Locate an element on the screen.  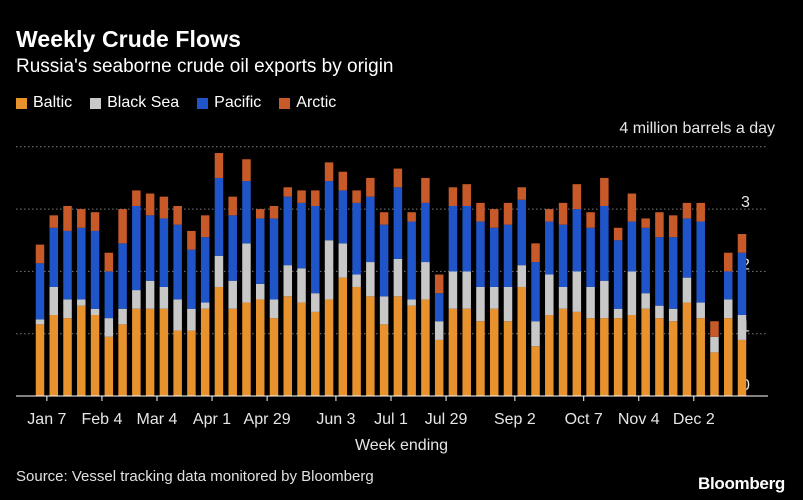
legend-label-arctic: Arctic is located at coordinates (316, 102).